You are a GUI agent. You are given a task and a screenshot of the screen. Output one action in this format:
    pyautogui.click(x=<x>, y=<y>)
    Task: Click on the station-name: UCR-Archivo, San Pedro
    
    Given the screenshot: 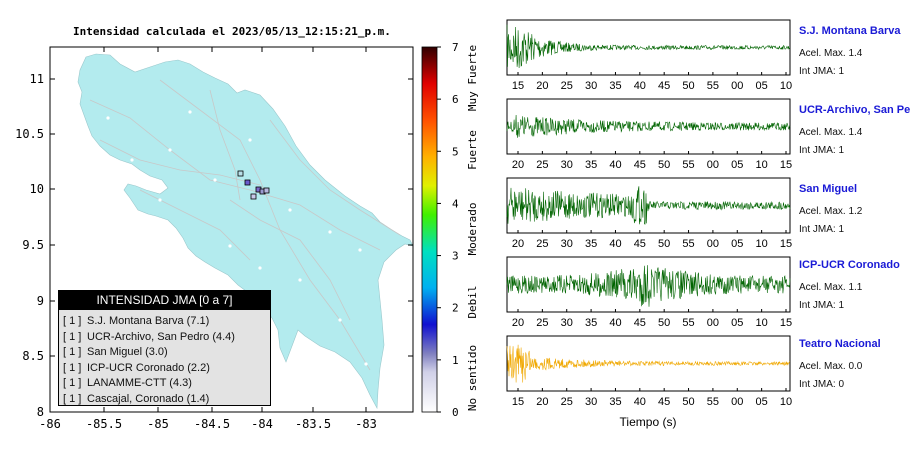 What is the action you would take?
    pyautogui.click(x=854, y=110)
    